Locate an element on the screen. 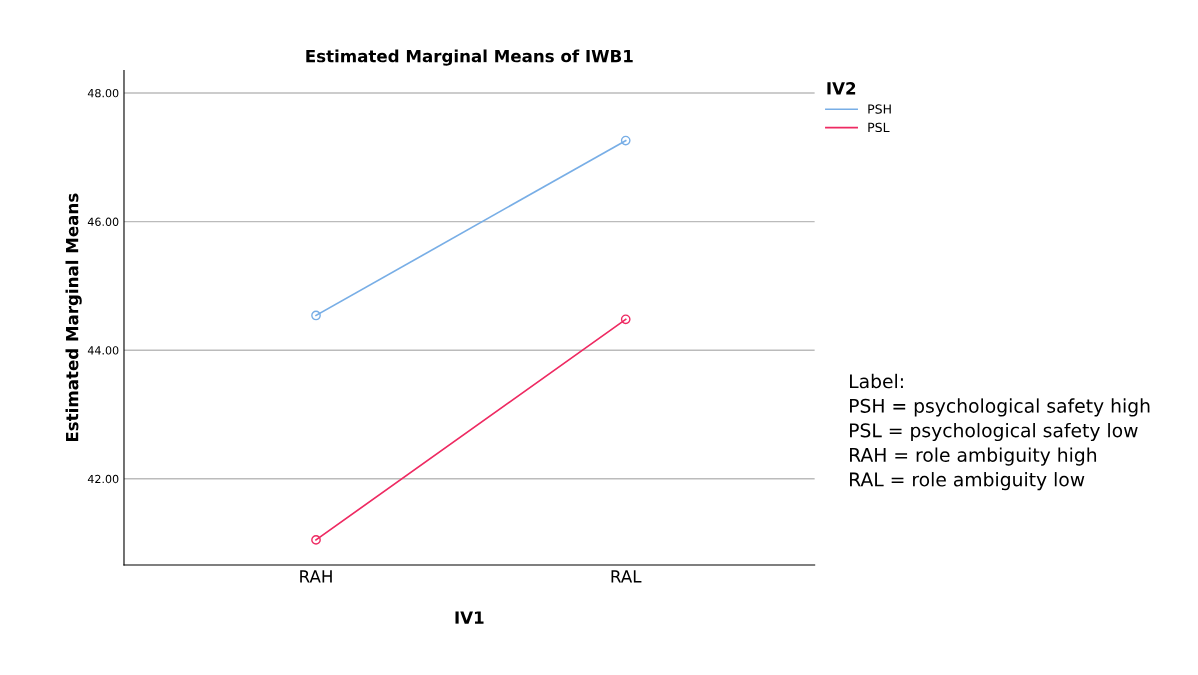  y-tick-label: 46.00 is located at coordinates (103, 221).